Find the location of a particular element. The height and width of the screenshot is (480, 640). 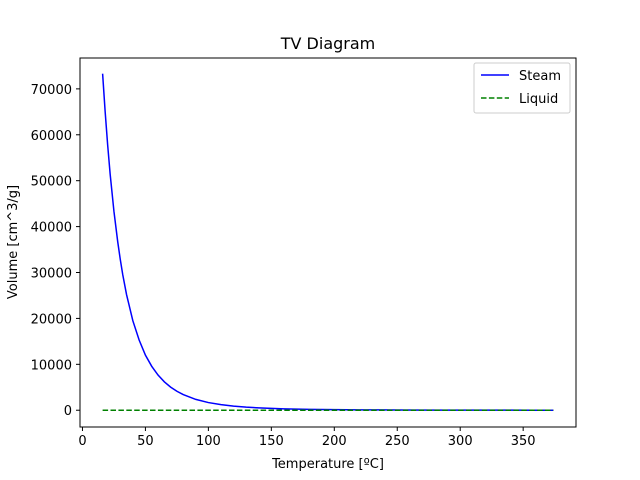

x-tick-label: 50 is located at coordinates (145, 441).